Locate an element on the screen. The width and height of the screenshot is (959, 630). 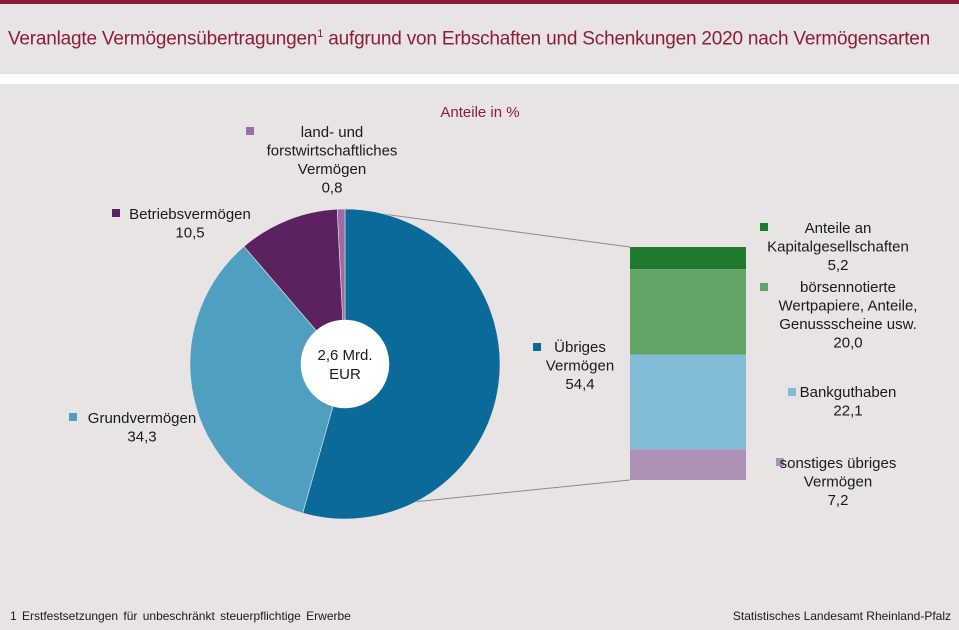
donut-label-betriebsverm-gen: Betriebsvermögen 10,5 is located at coordinates (181, 224).